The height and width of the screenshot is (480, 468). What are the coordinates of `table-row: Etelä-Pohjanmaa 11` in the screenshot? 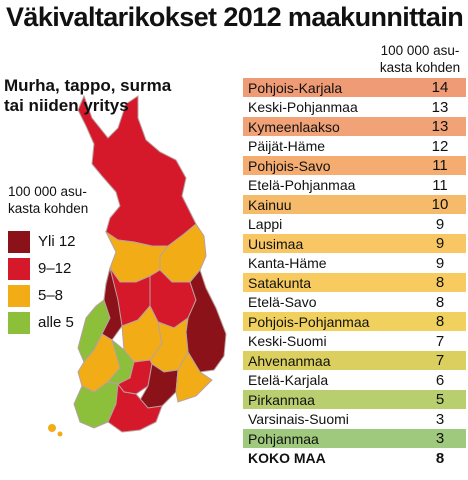 It's located at (354, 185).